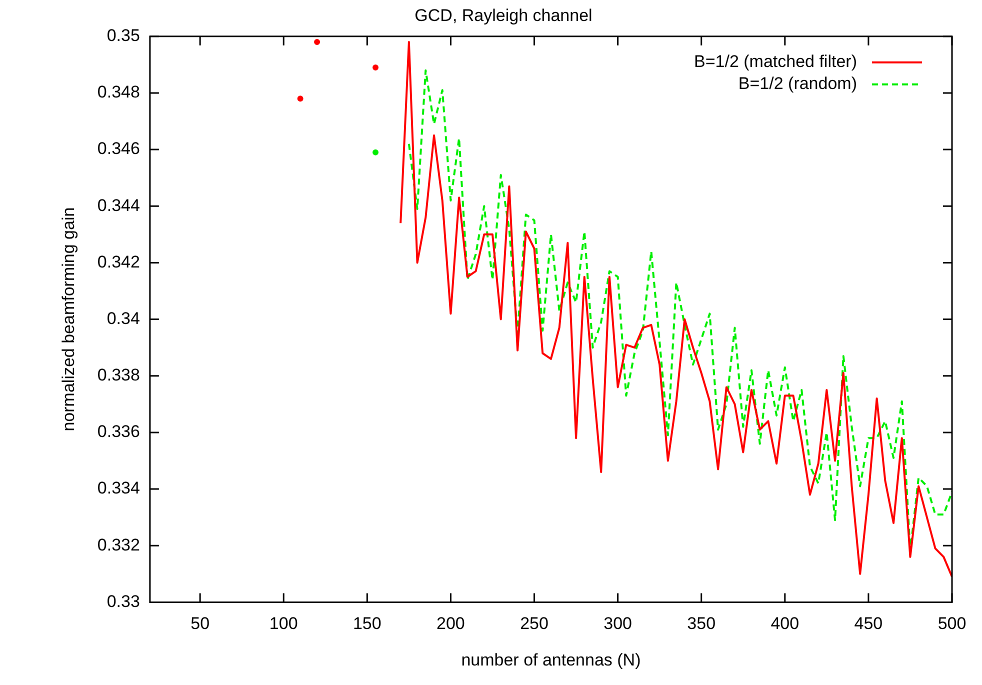 Image resolution: width=982 pixels, height=685 pixels. I want to click on legend-label: B=1/2 (matched filter), so click(775, 62).